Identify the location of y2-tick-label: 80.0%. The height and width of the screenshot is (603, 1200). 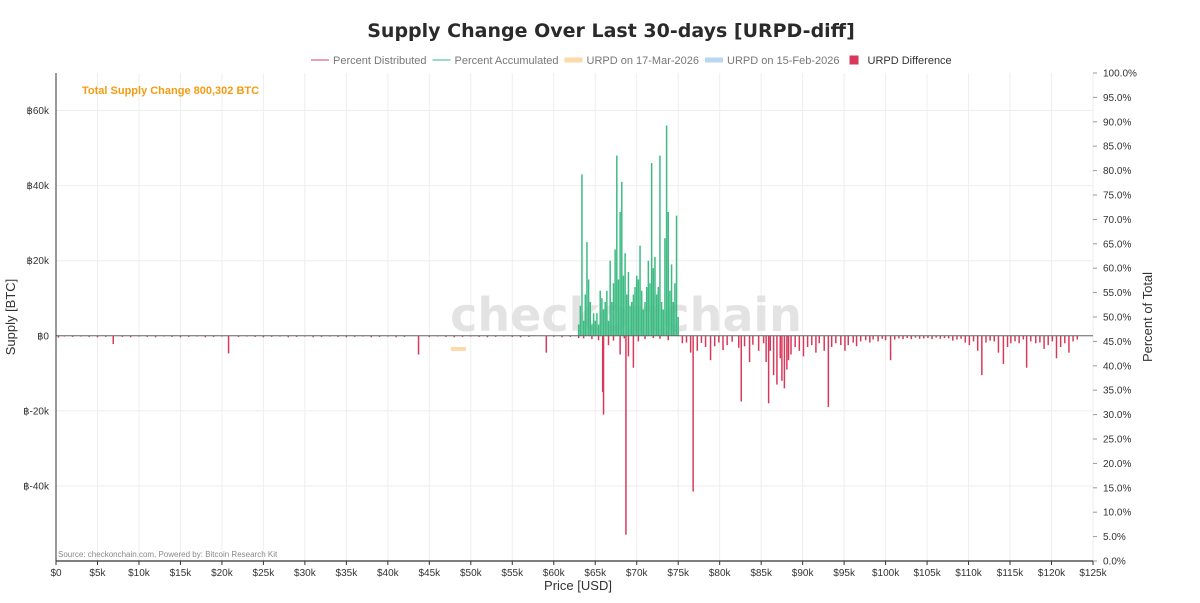
(1117, 171).